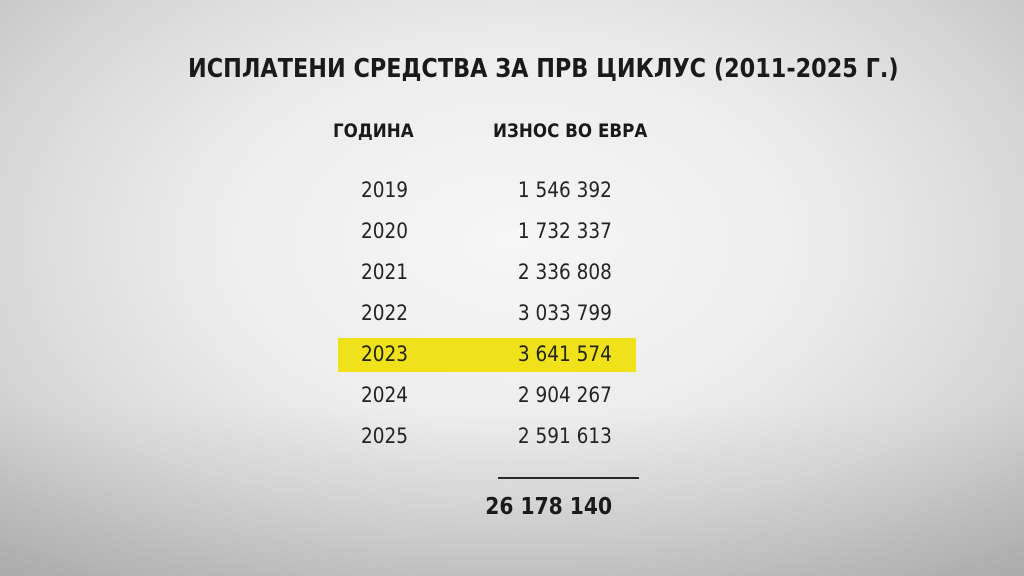  What do you see at coordinates (564, 436) in the screenshot?
I see `row-amount: 2 591 613` at bounding box center [564, 436].